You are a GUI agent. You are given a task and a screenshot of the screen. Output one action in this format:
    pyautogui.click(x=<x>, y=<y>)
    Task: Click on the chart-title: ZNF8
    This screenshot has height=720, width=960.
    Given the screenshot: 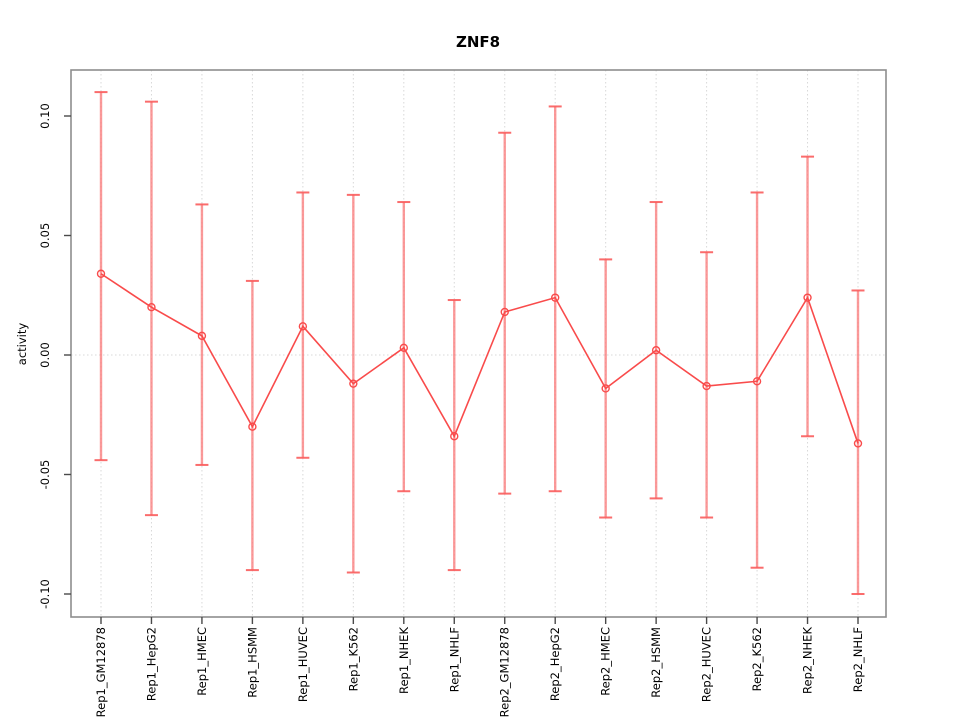 What is the action you would take?
    pyautogui.click(x=478, y=42)
    